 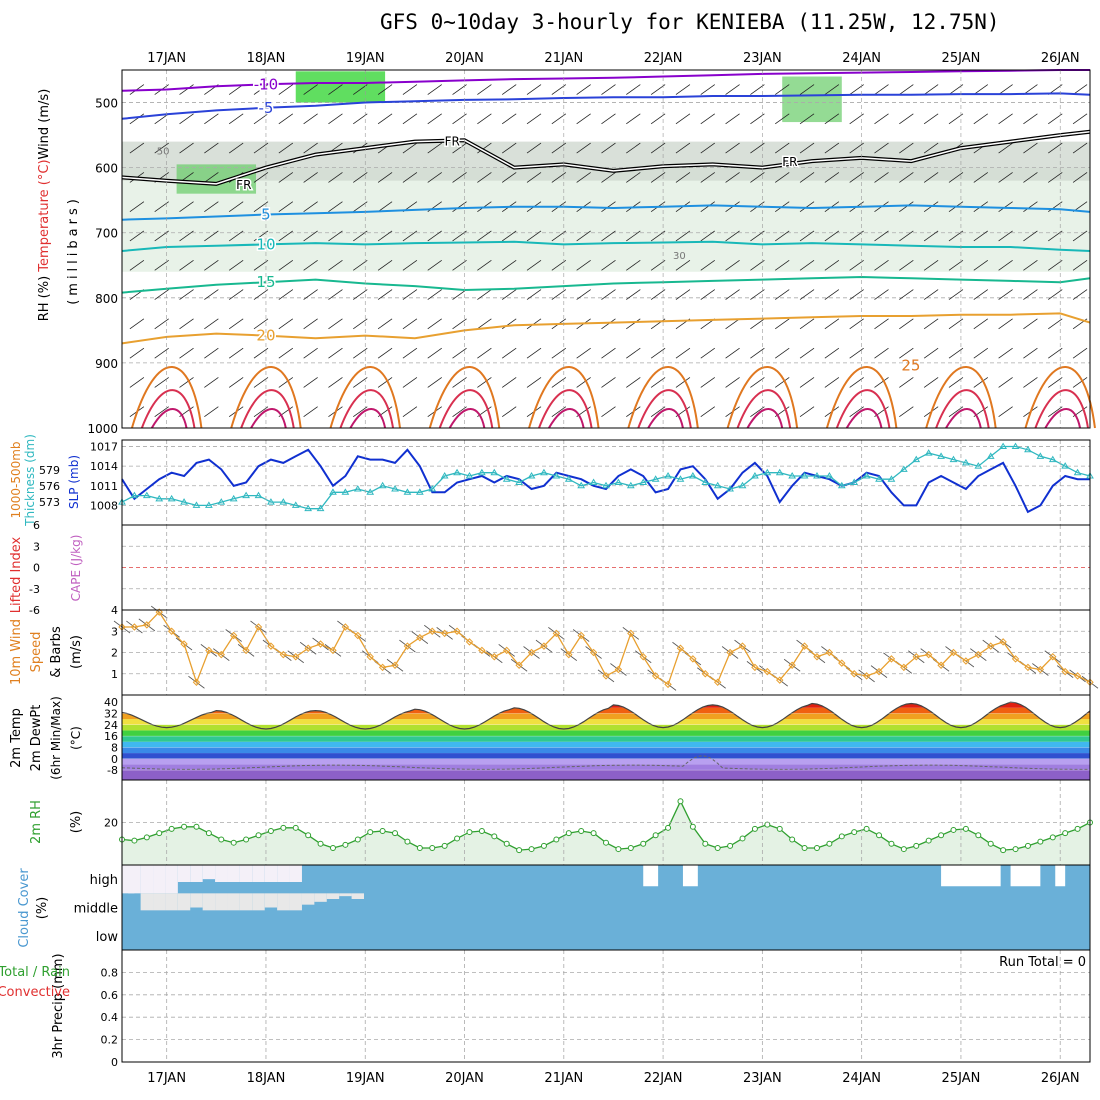 What do you see at coordinates (196, 873) in the screenshot?
I see `cloud-high-cell` at bounding box center [196, 873].